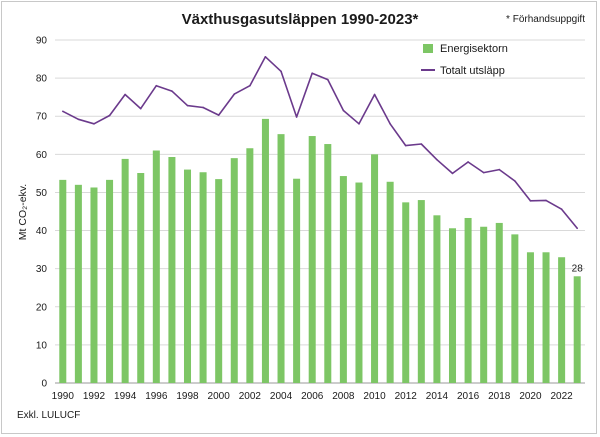 This screenshot has width=600, height=437. Describe the element at coordinates (42, 79) in the screenshot. I see `y-tick-label: 80` at that location.